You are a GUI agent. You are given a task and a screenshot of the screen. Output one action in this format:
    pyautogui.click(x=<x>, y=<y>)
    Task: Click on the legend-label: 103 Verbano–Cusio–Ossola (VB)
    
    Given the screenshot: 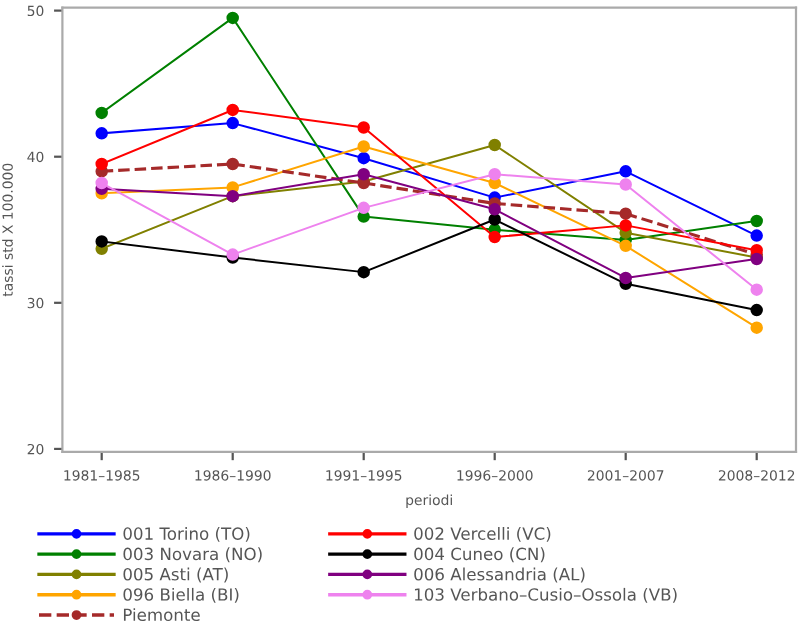 What is the action you would take?
    pyautogui.click(x=545, y=595)
    